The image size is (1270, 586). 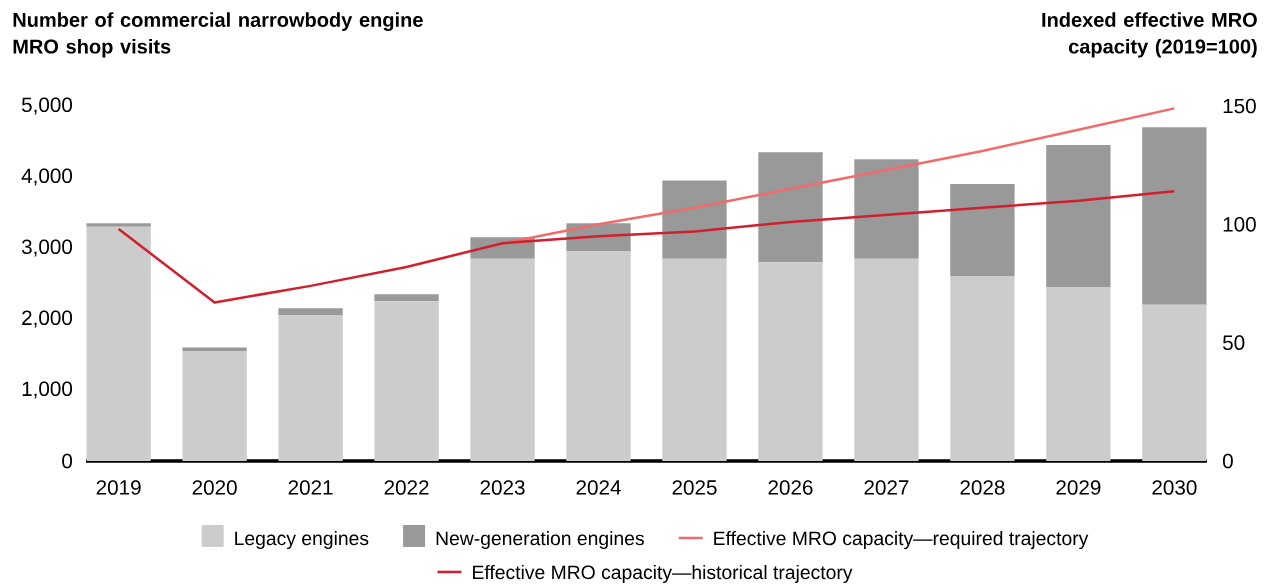 What do you see at coordinates (218, 35) in the screenshot?
I see `y-axis-title: Number of commercial narrowbody engine MRO shop visits` at bounding box center [218, 35].